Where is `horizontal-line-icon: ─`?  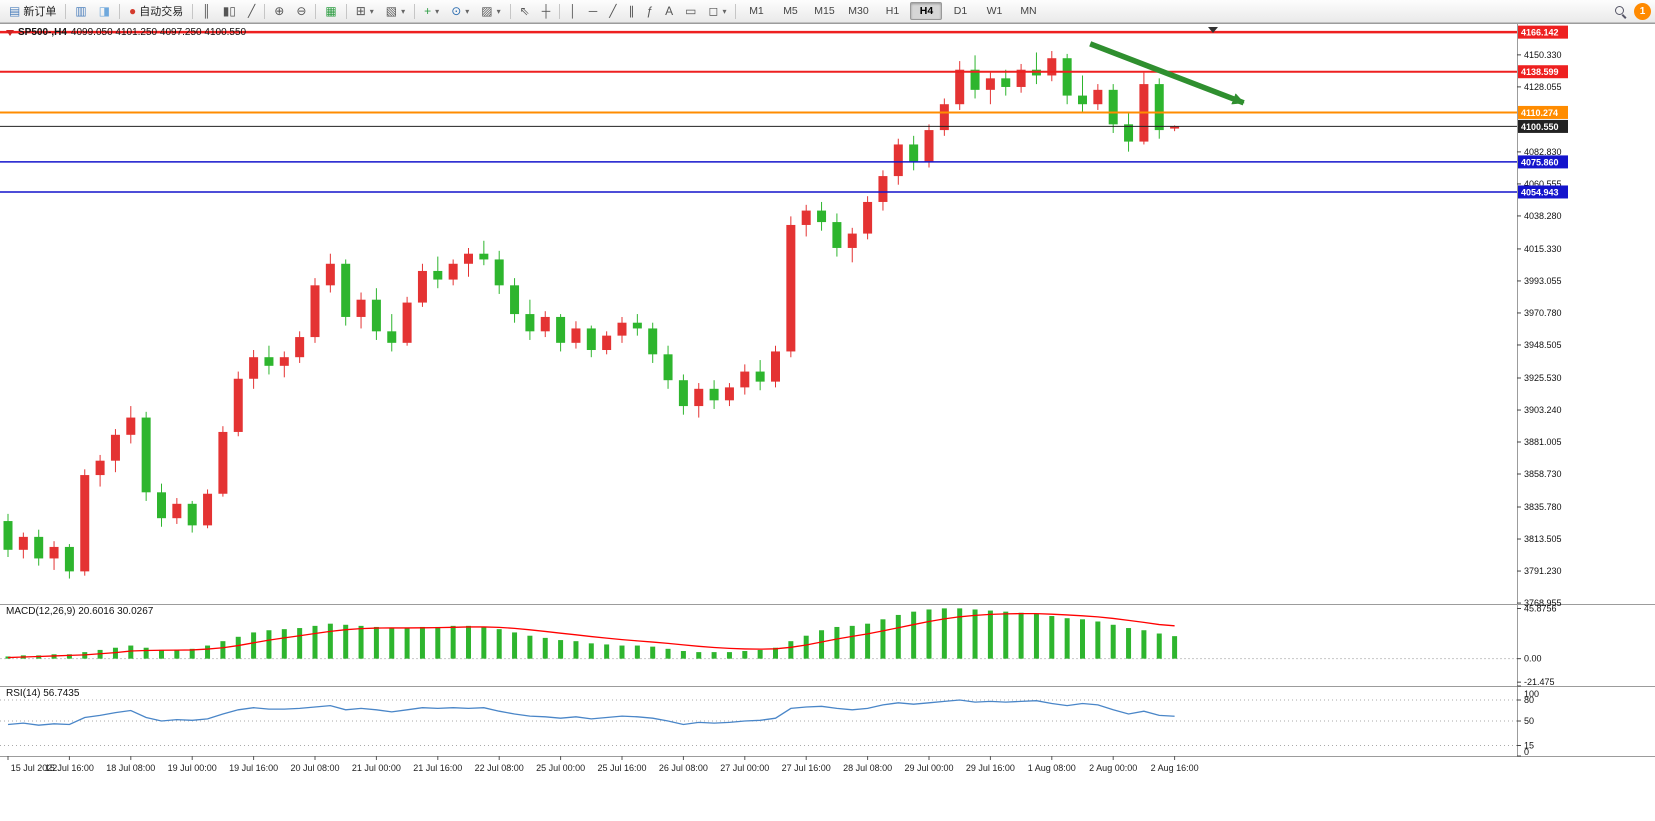
horizontal-line-icon: ─ is located at coordinates (593, 11).